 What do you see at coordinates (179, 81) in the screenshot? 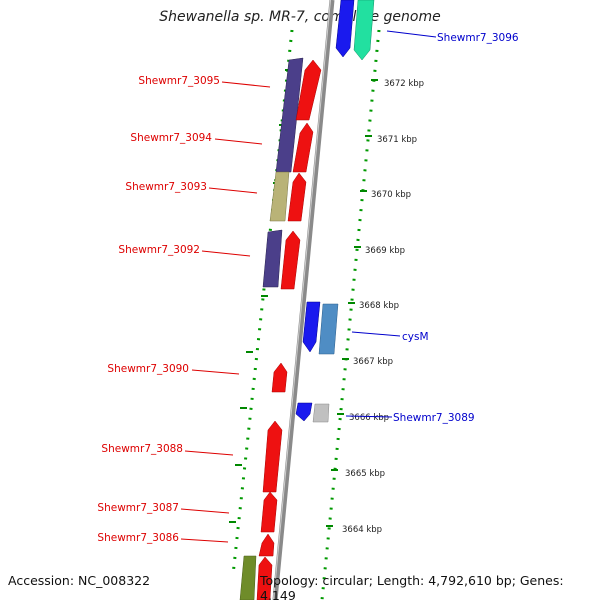
I see `gene-label: Shewmr7_3095` at bounding box center [179, 81].